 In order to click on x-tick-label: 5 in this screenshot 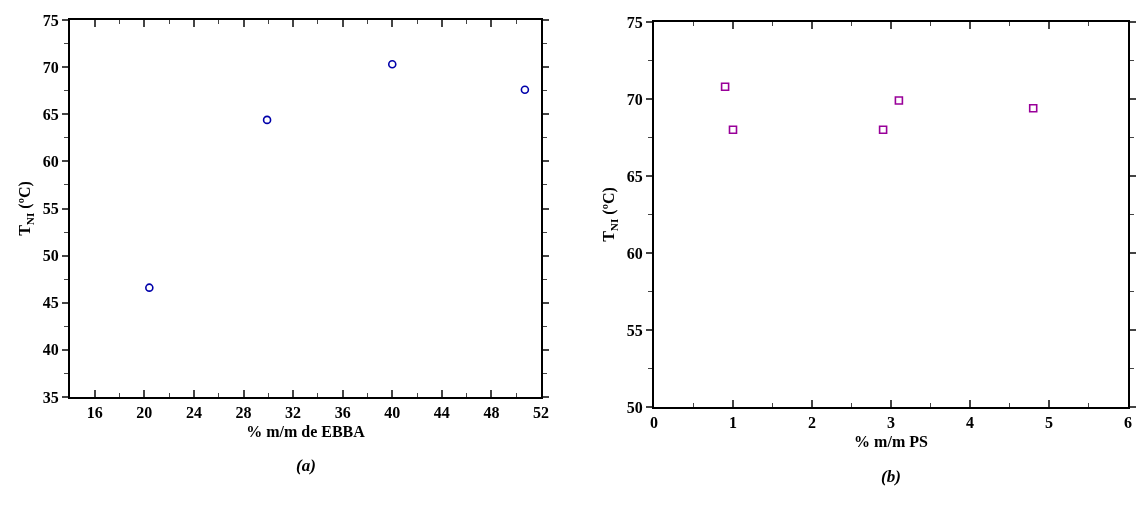, I will do `click(1049, 423)`.